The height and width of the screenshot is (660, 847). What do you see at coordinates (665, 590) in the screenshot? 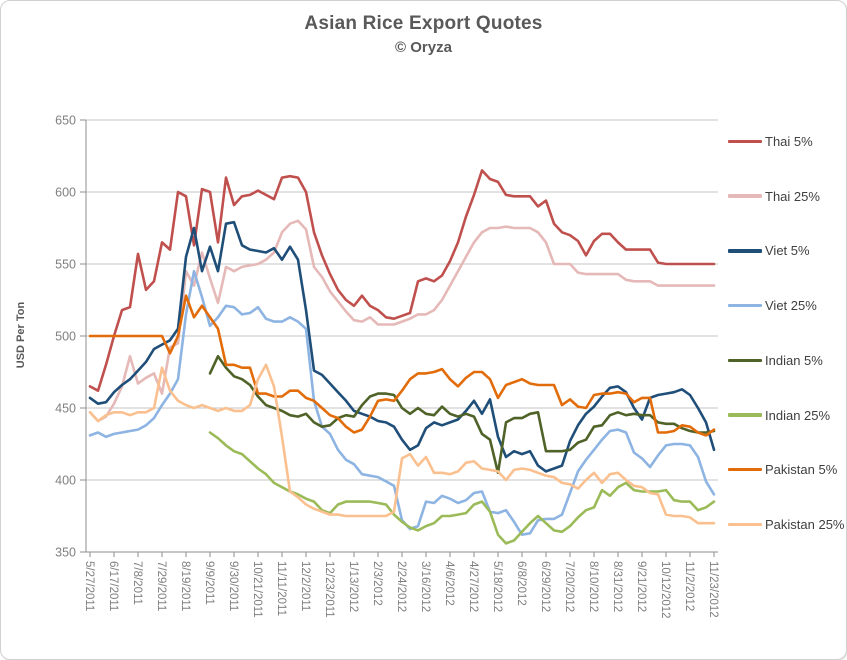
I see `svg-text: 10/12/2012` at bounding box center [665, 590].